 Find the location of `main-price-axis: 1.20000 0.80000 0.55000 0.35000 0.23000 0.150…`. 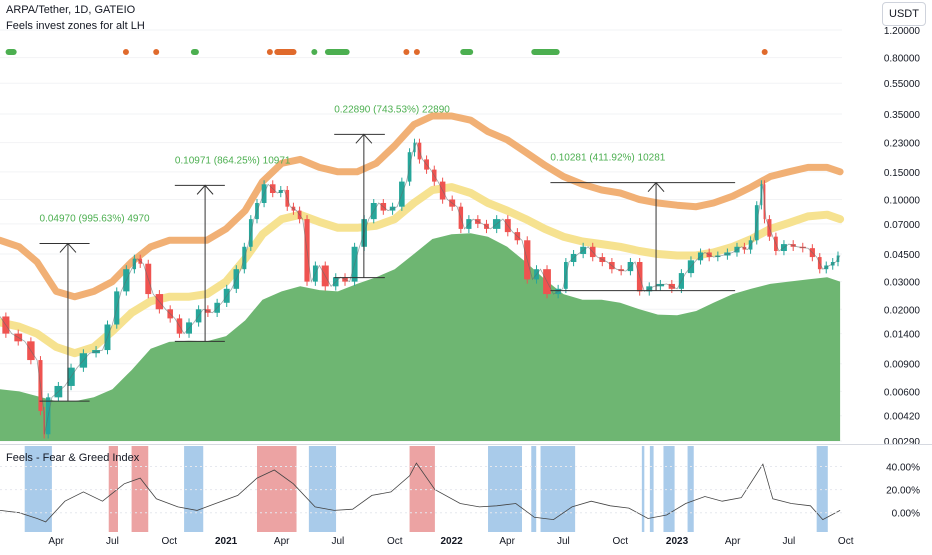

main-price-axis: 1.20000 0.80000 0.55000 0.35000 0.23000 0.150… is located at coordinates (902, 237).